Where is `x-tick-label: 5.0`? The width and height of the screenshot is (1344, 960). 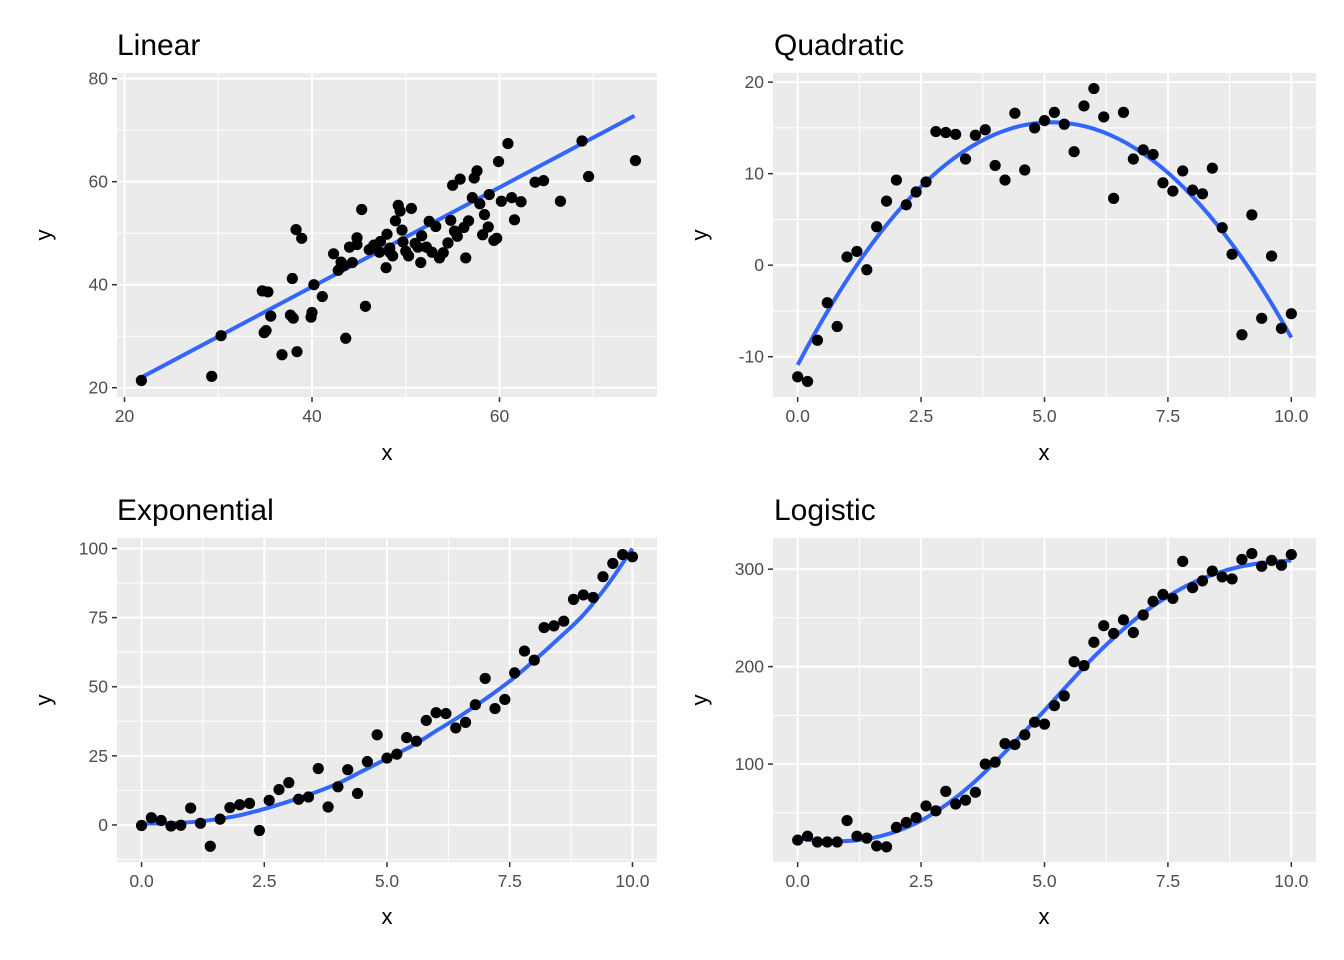 x-tick-label: 5.0 is located at coordinates (1044, 416).